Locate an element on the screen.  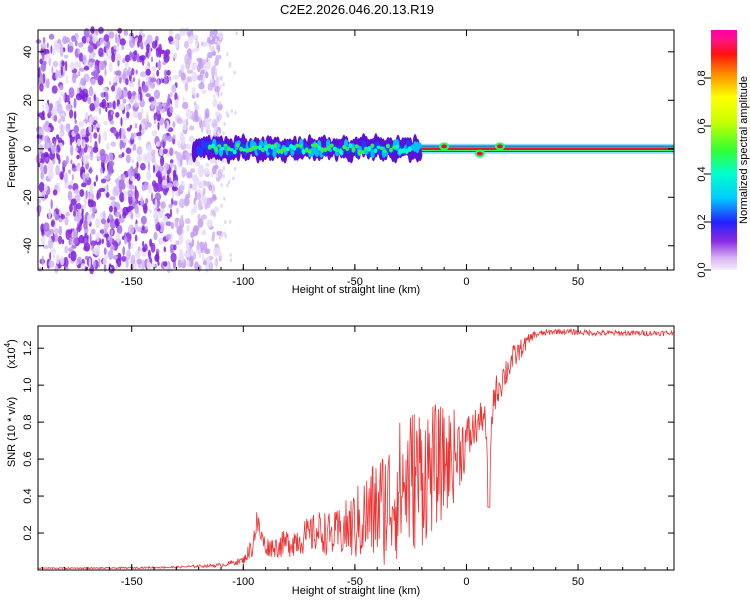
y-tick-label: 20 is located at coordinates (28, 100).